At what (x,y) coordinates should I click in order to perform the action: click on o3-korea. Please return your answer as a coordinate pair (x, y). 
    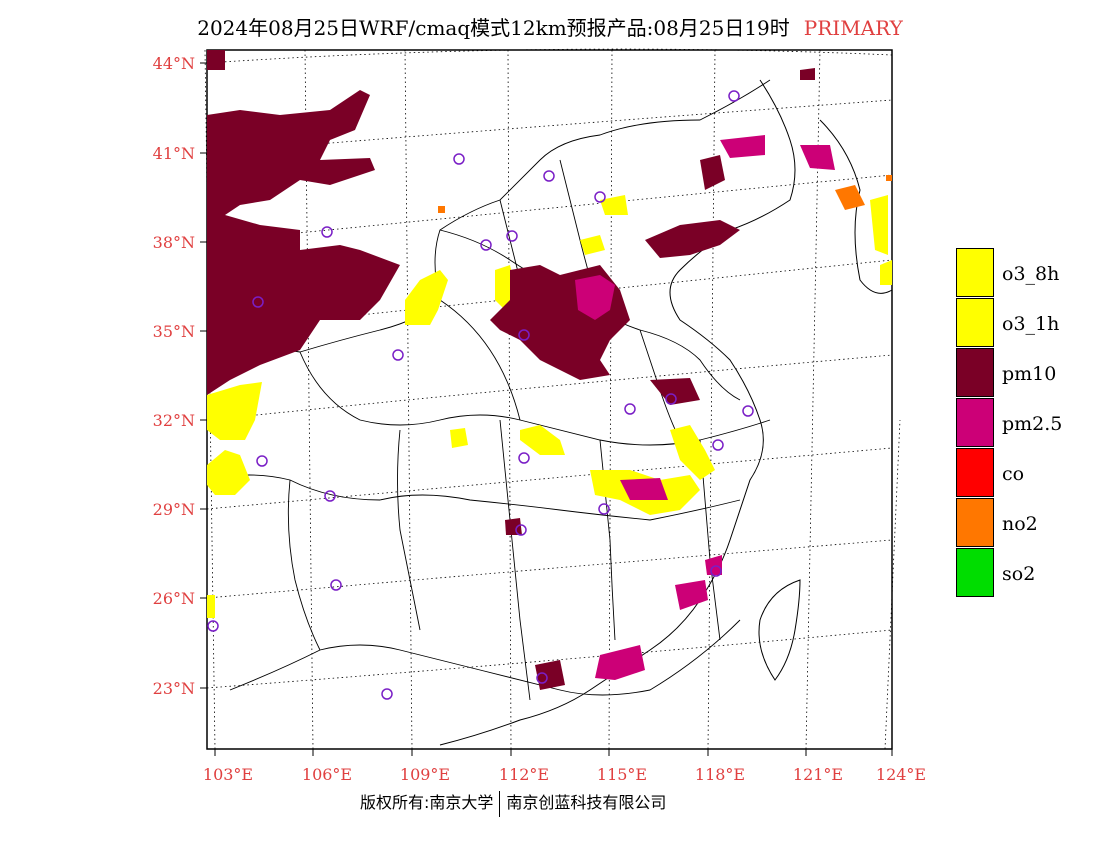
    Looking at the image, I should click on (879, 225).